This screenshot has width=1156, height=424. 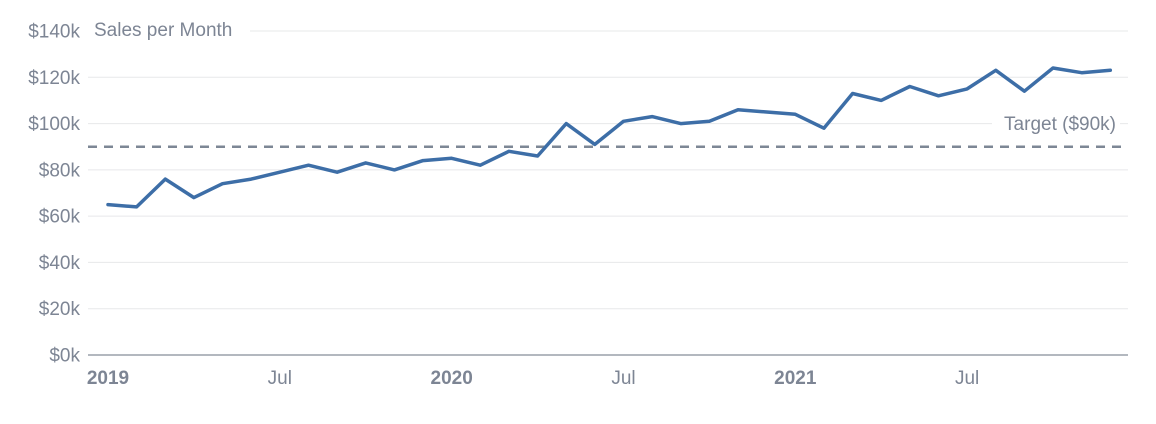 What do you see at coordinates (54, 124) in the screenshot?
I see `y-axis-tick-label: $100k` at bounding box center [54, 124].